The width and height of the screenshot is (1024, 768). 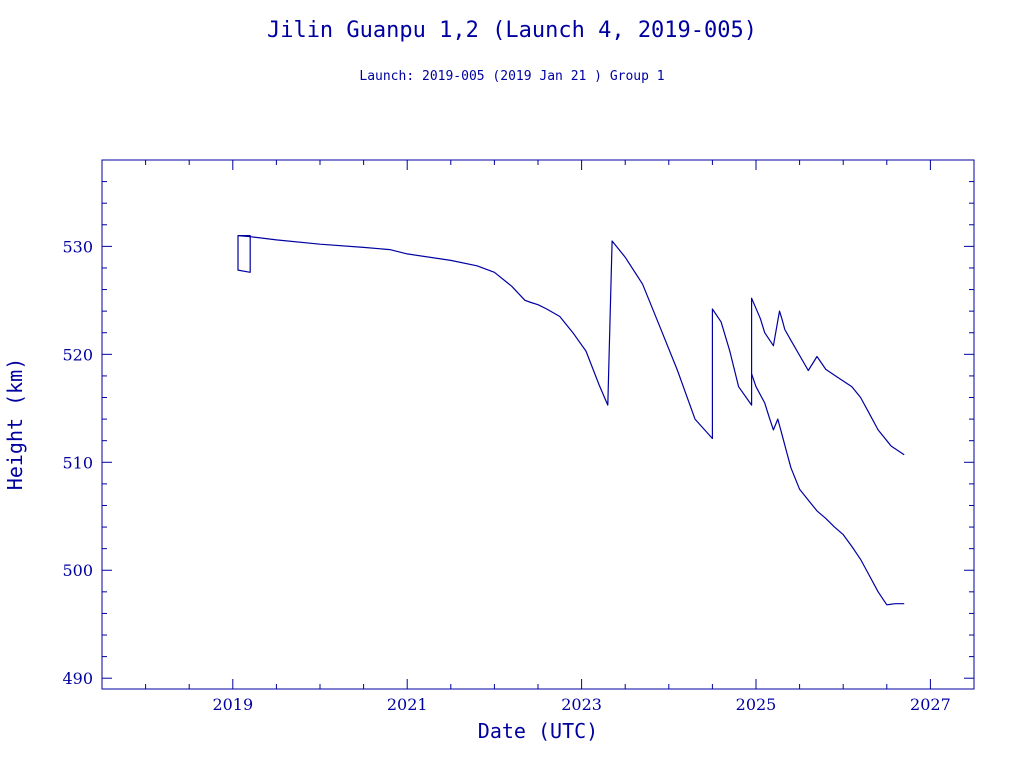 What do you see at coordinates (77, 570) in the screenshot?
I see `y-tick-label: 500` at bounding box center [77, 570].